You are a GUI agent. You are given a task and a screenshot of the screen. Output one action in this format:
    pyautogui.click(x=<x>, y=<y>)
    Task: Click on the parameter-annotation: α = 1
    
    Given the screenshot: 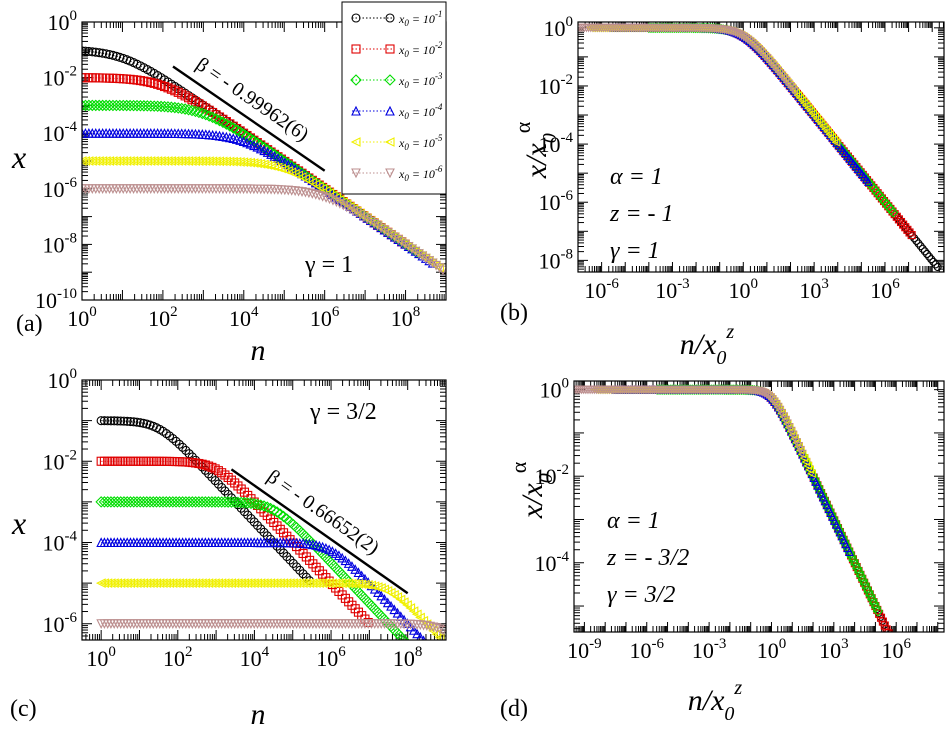 What is the action you would take?
    pyautogui.click(x=636, y=177)
    